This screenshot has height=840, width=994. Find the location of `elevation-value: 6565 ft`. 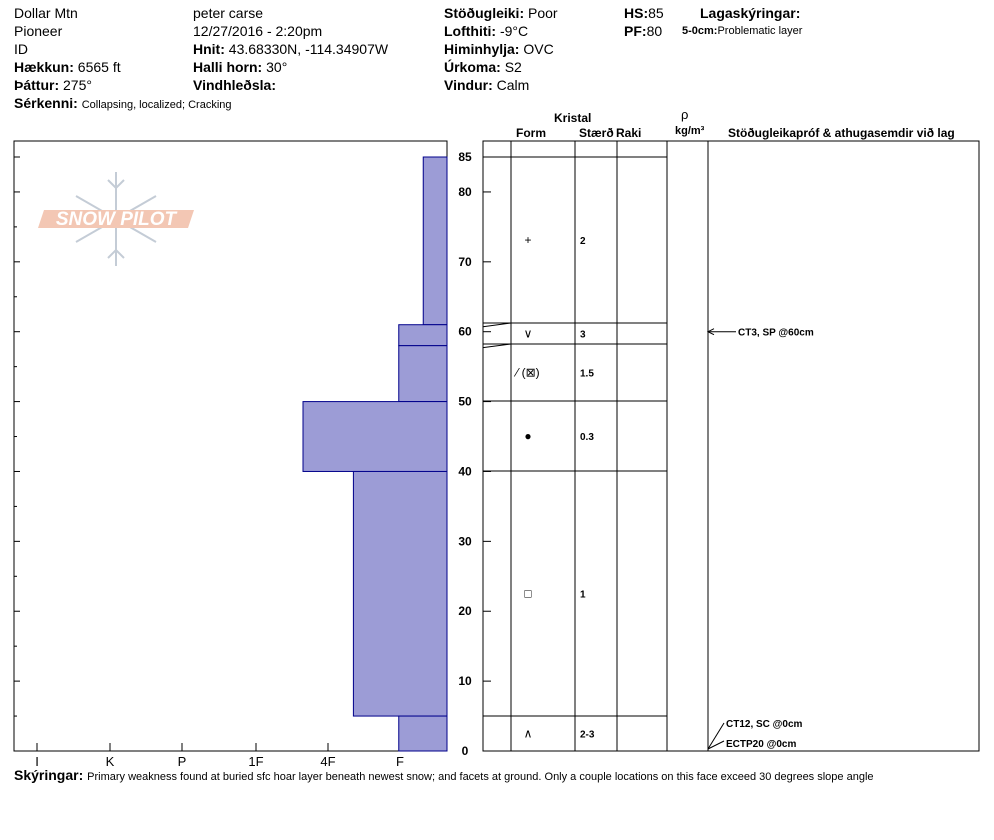

elevation-value: 6565 ft is located at coordinates (99, 67).